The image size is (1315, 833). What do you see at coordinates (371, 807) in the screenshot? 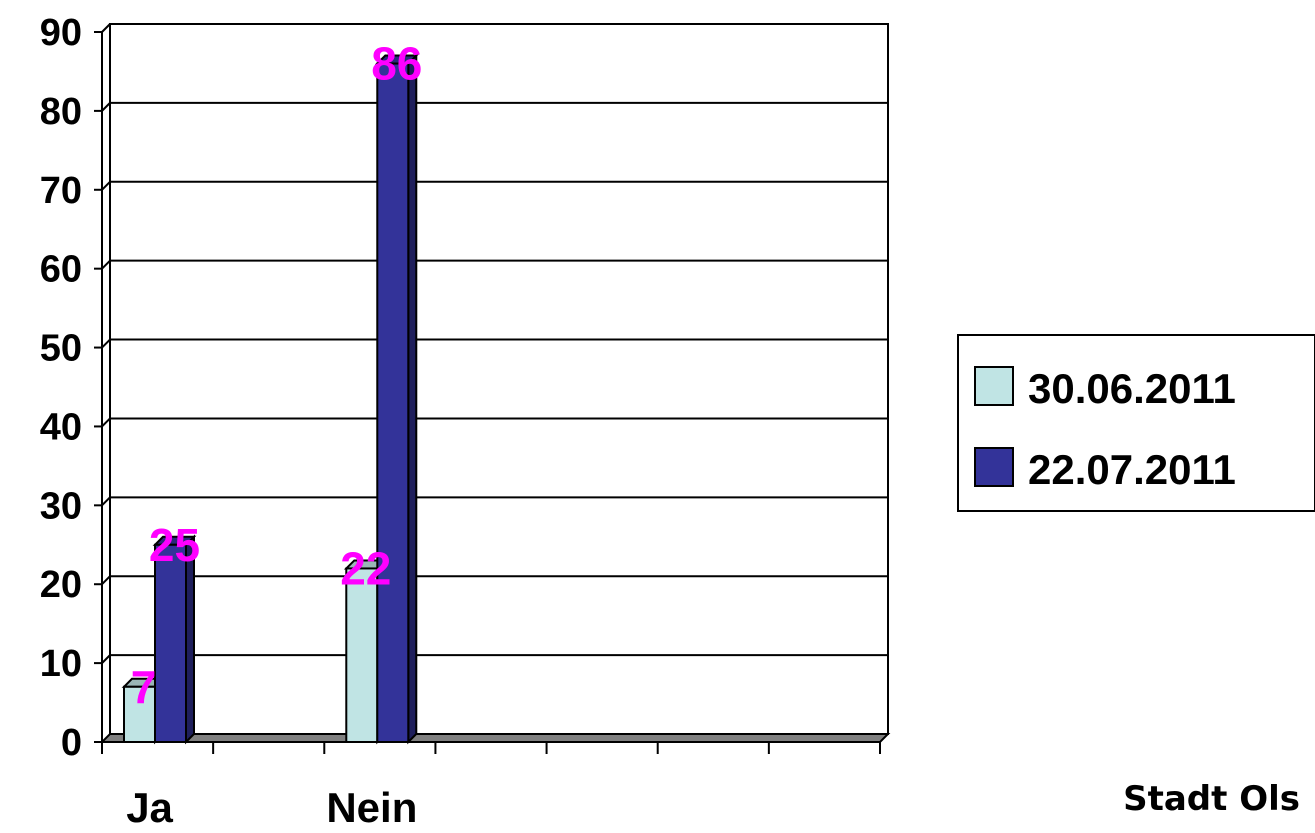
I see `x-tick-label-nein: Nein` at bounding box center [371, 807].